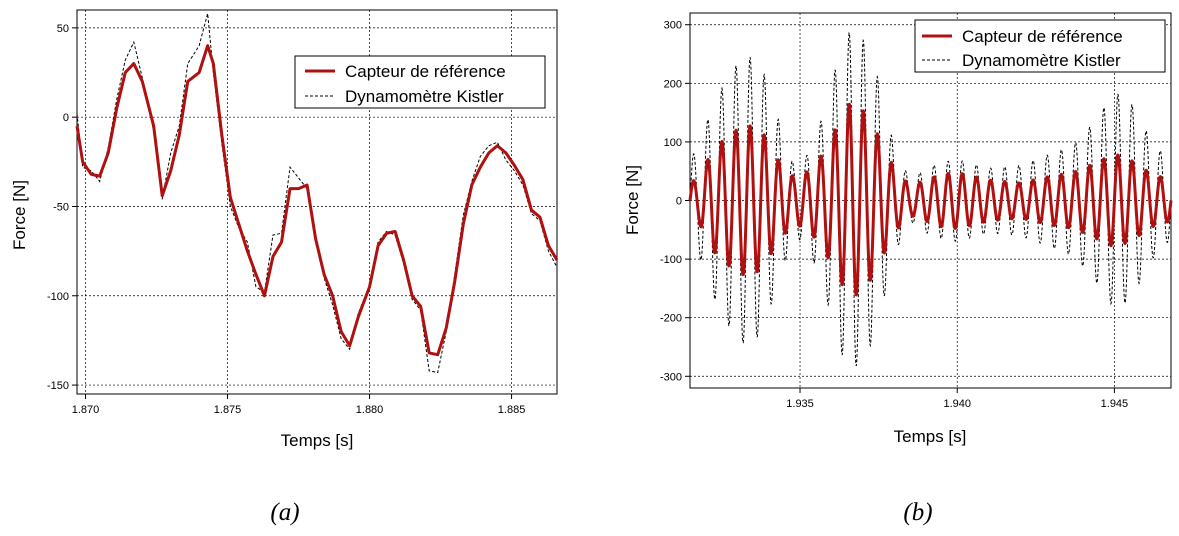 This screenshot has width=1179, height=536. I want to click on chart-a-ylabel: Force [N], so click(19, 215).